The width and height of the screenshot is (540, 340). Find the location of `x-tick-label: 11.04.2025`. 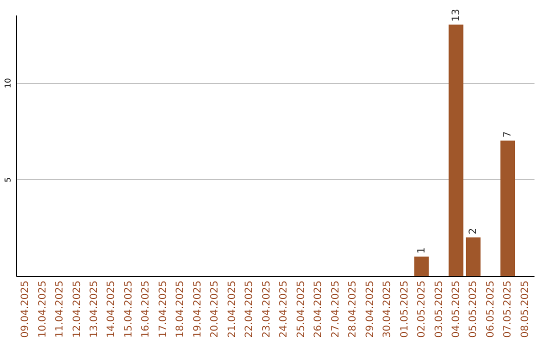

x-tick-label: 11.04.2025 is located at coordinates (60, 309).